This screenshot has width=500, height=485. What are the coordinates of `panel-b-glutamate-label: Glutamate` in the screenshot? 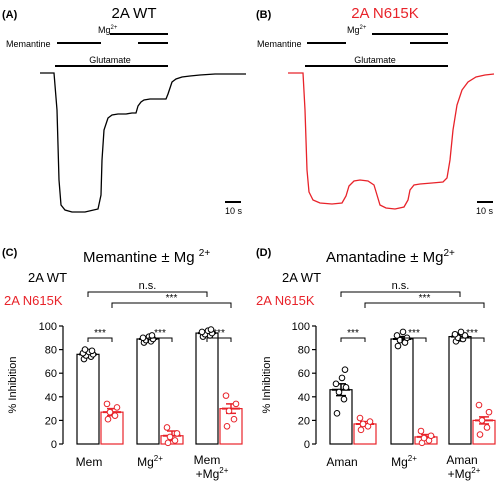 It's located at (375, 60).